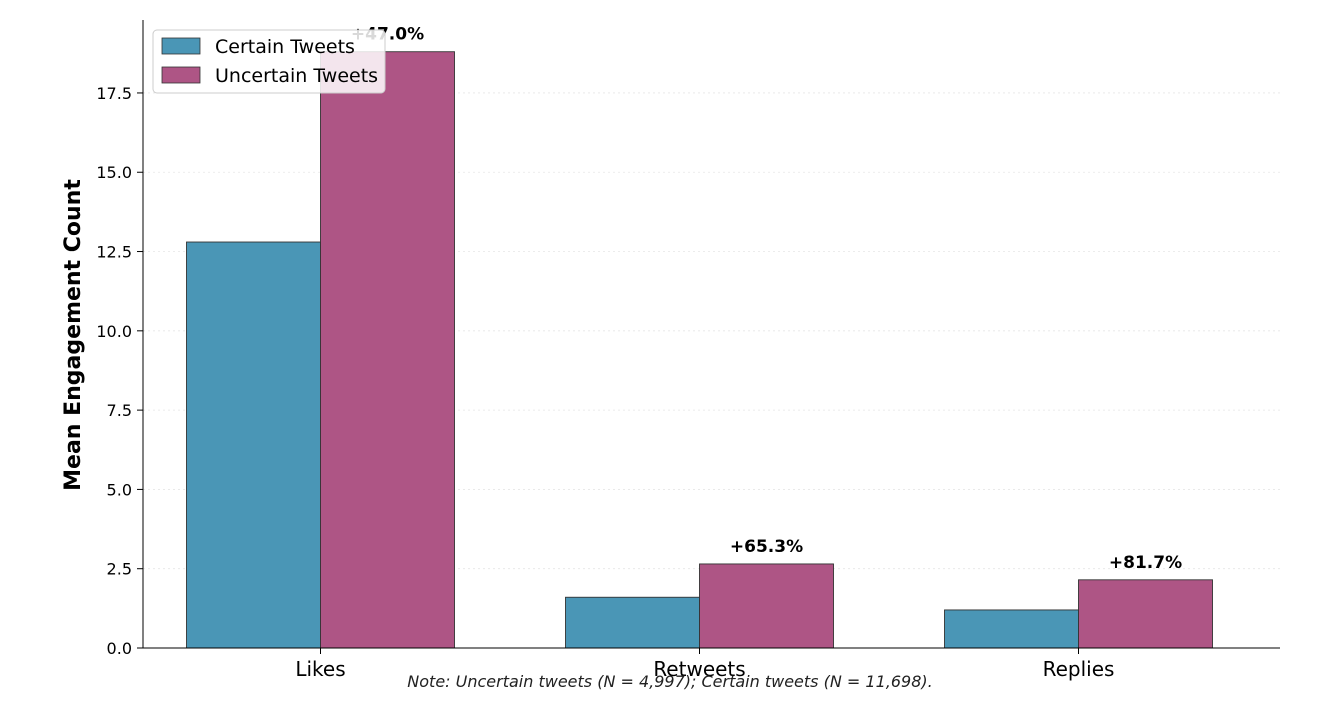 The height and width of the screenshot is (710, 1330). What do you see at coordinates (119, 569) in the screenshot?
I see `y-tick-label: 2.5` at bounding box center [119, 569].